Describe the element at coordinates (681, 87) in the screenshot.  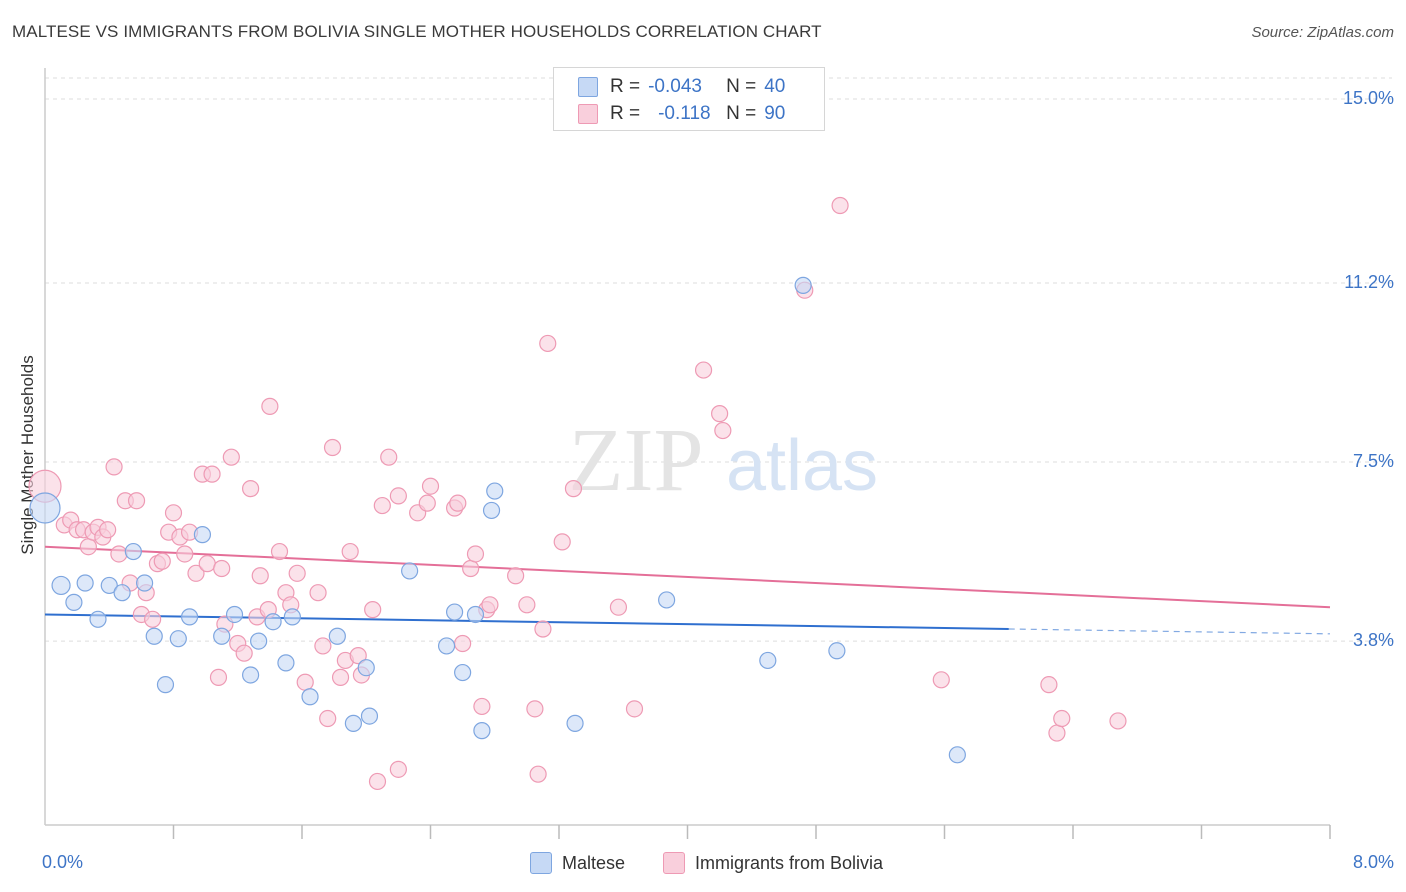
I see `correlation-row-maltese: R = -0.043 N = 40` at that location.